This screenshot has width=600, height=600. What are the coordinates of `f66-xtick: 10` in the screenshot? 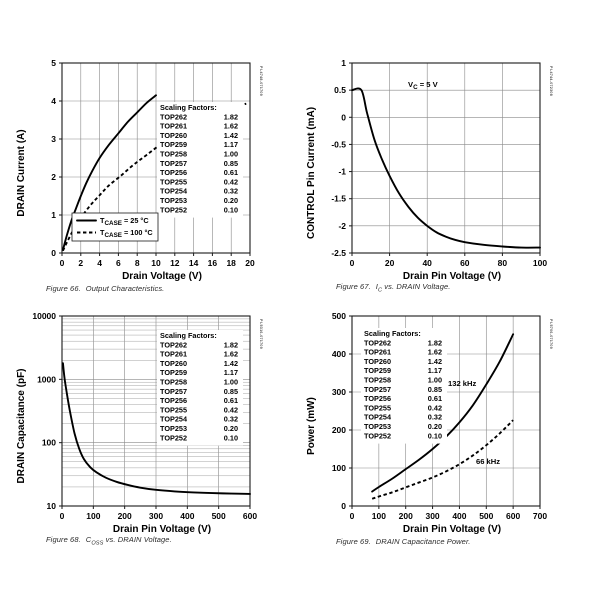 It's located at (156, 263).